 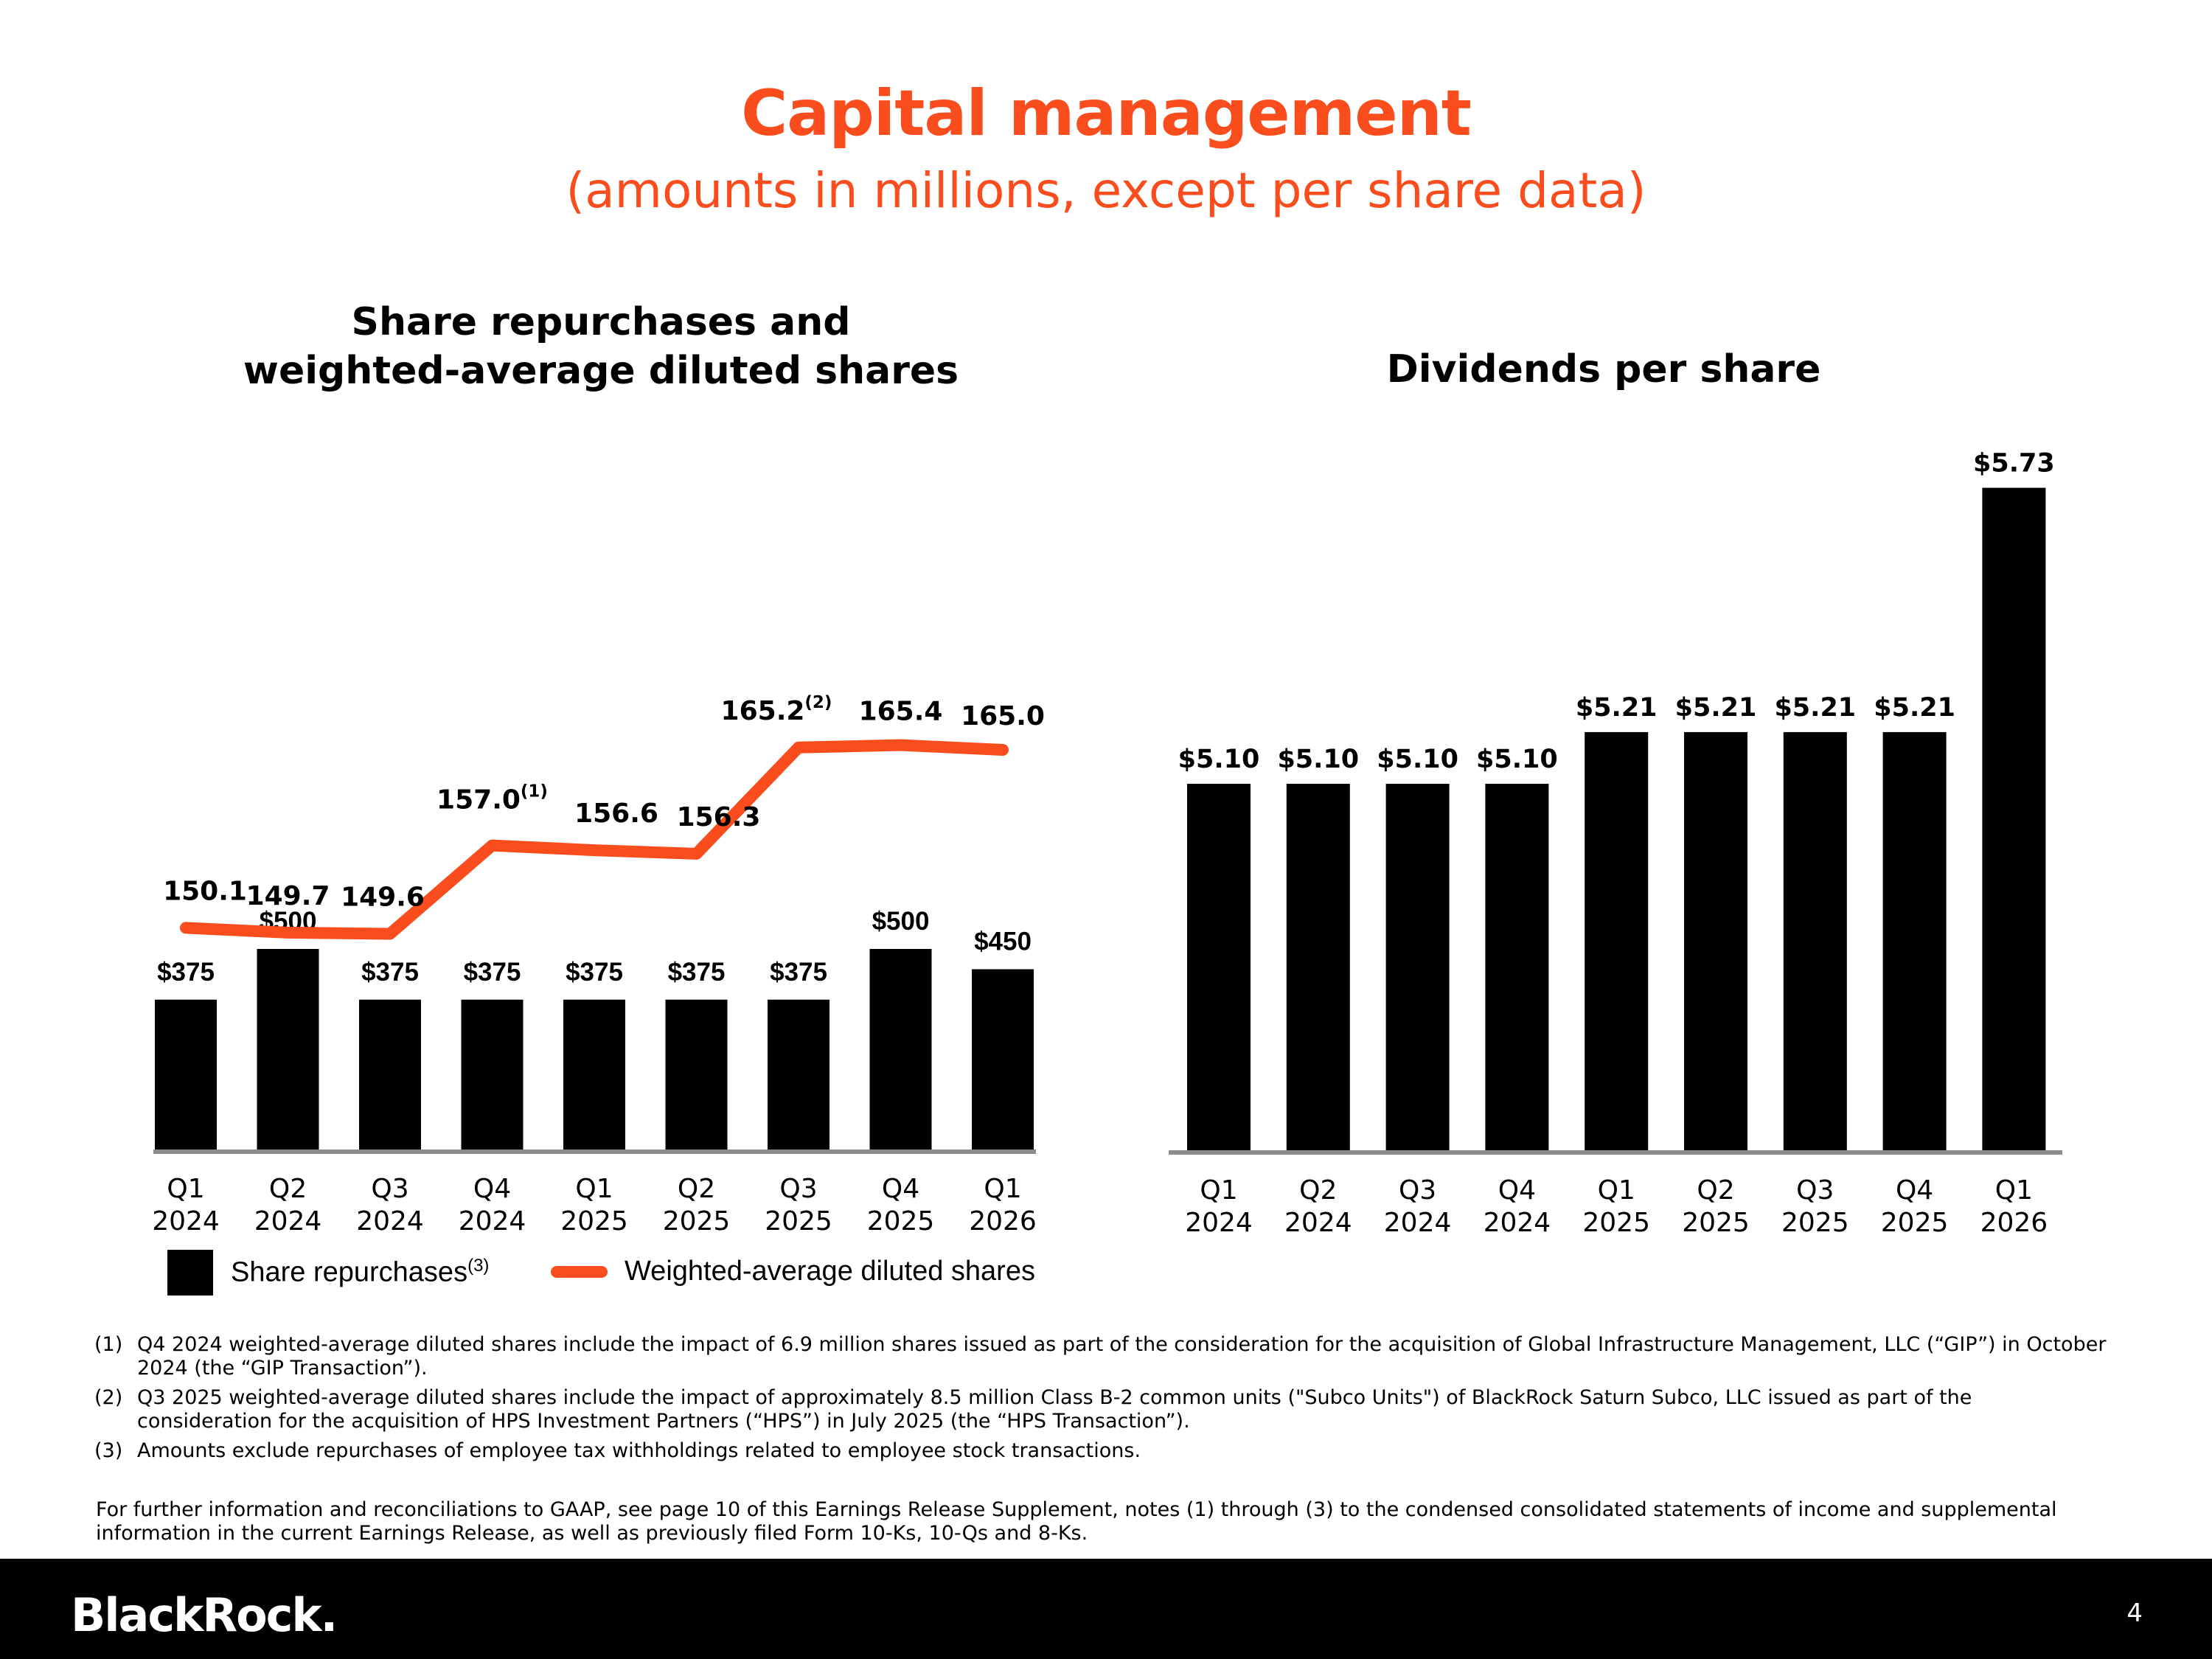 What do you see at coordinates (288, 1205) in the screenshot?
I see `left-tick-label: Q2 2024` at bounding box center [288, 1205].